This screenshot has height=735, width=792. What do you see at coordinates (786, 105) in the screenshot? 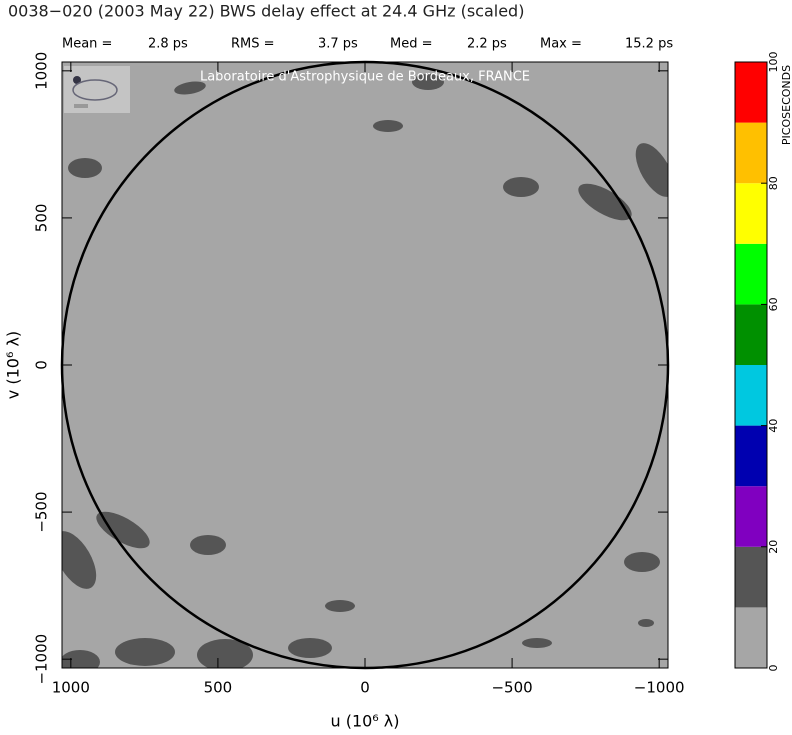
I see `colorbar-label: PICOSECONDS` at bounding box center [786, 105].